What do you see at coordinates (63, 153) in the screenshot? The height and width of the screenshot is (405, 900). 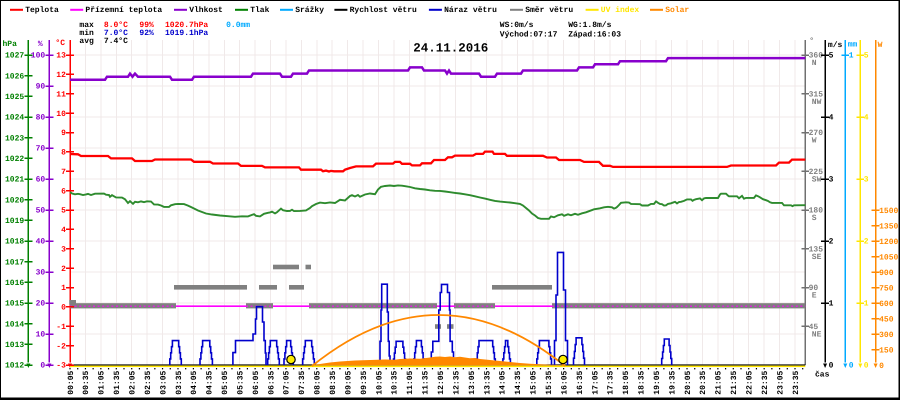 I see `svg-text: 8` at bounding box center [63, 153].